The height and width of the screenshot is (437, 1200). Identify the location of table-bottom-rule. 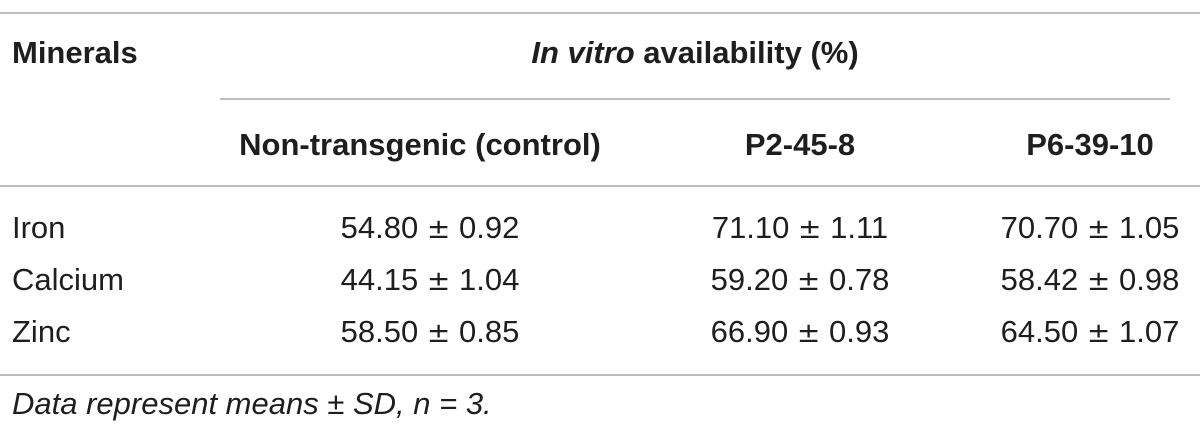
(600, 375).